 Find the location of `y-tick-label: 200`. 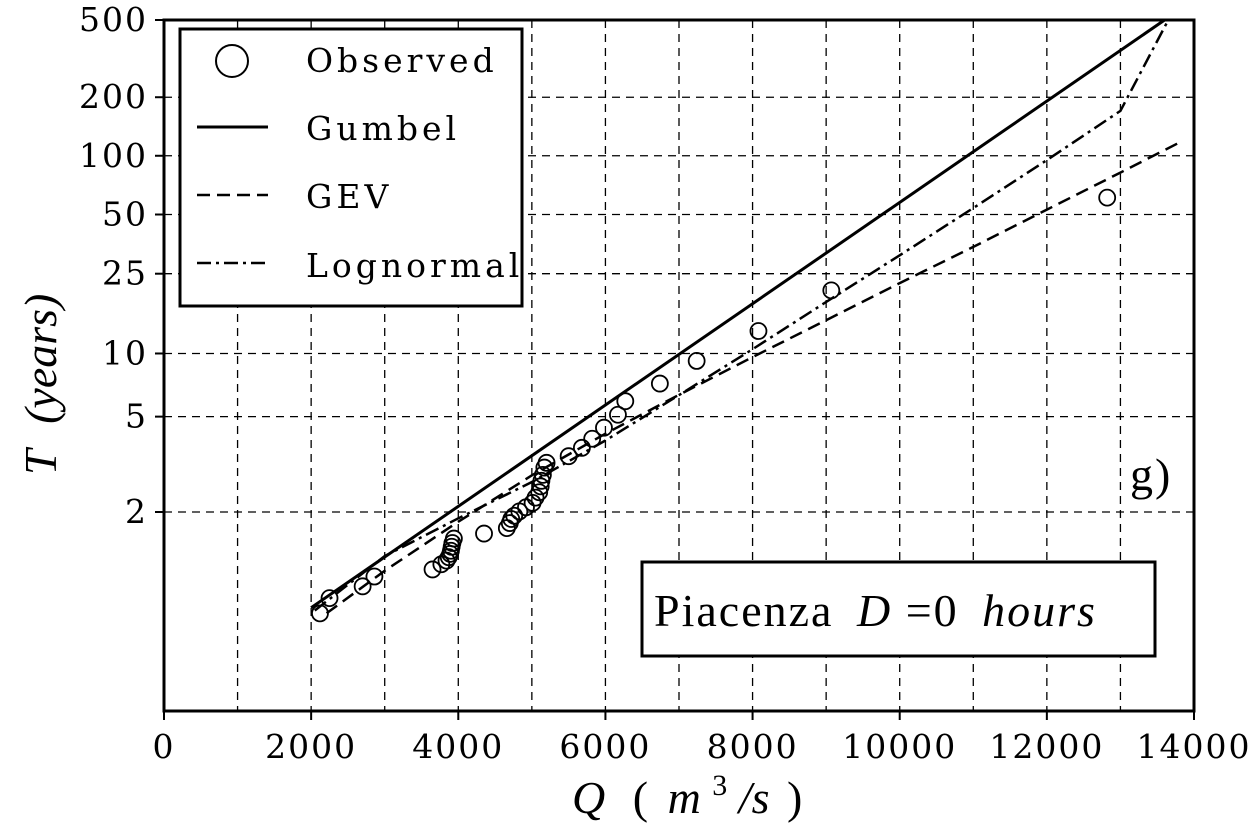

y-tick-label: 200 is located at coordinates (113, 96).